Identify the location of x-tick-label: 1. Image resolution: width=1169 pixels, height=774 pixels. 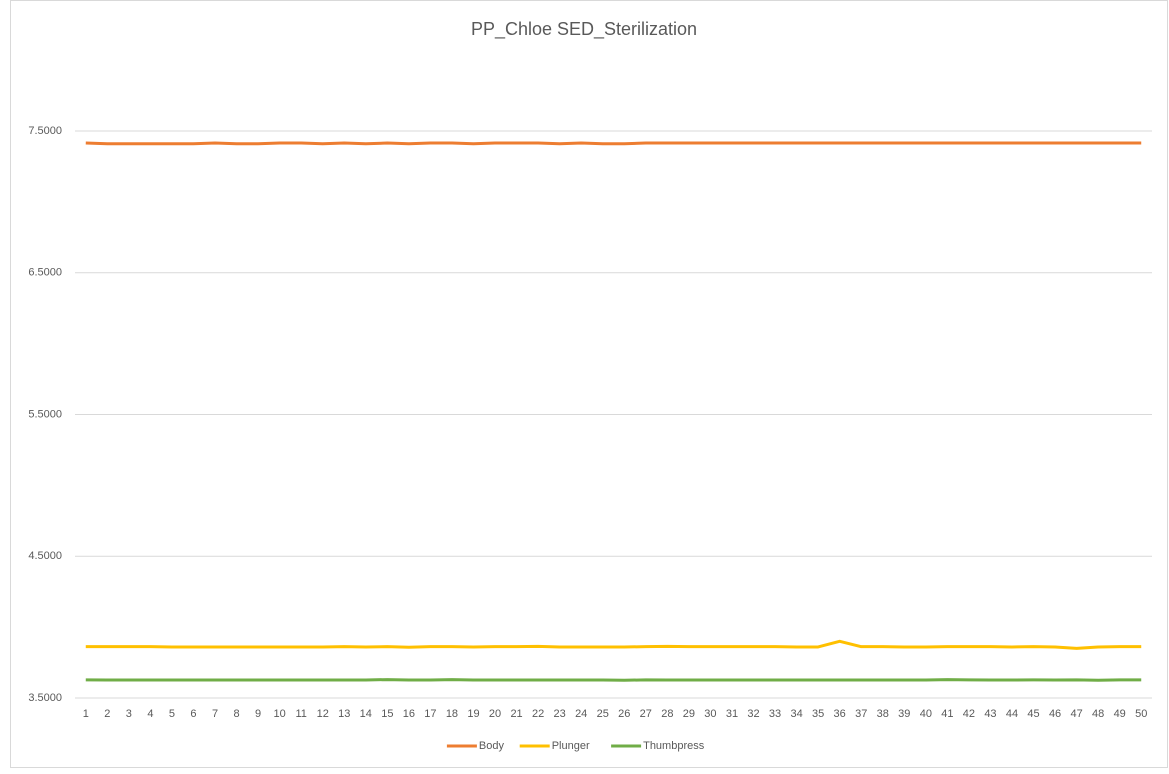
(86, 714).